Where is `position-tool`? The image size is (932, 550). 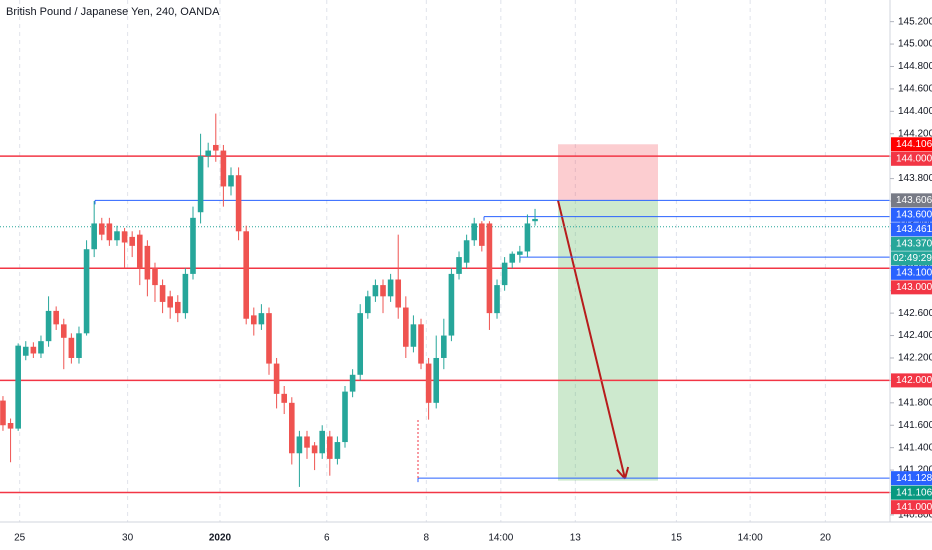 position-tool is located at coordinates (607, 312).